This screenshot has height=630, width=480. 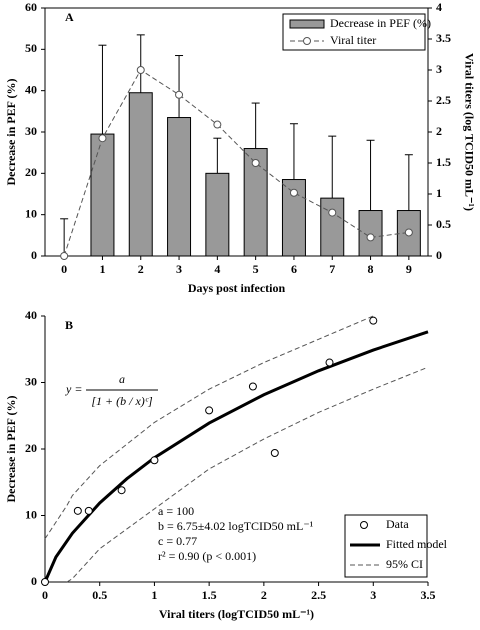 I want to click on y2-tick-label: 3.5, so click(x=443, y=38).